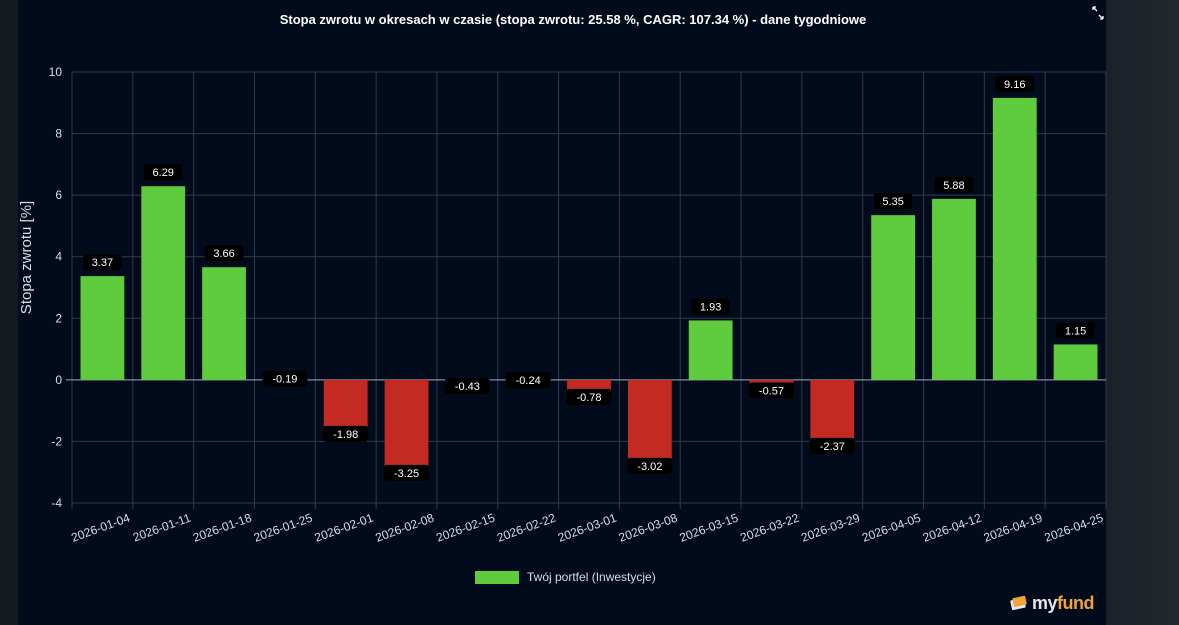  Describe the element at coordinates (649, 467) in the screenshot. I see `data-label: -3.02` at that location.